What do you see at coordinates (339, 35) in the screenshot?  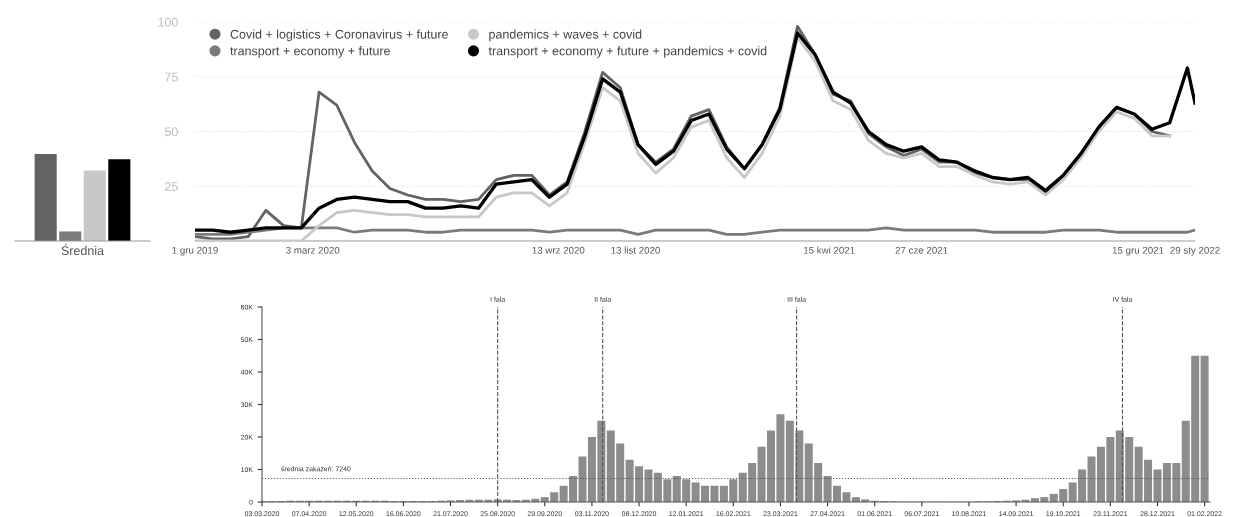 I see `legend-label: Covid + logistics + Coronavirus + future` at bounding box center [339, 35].